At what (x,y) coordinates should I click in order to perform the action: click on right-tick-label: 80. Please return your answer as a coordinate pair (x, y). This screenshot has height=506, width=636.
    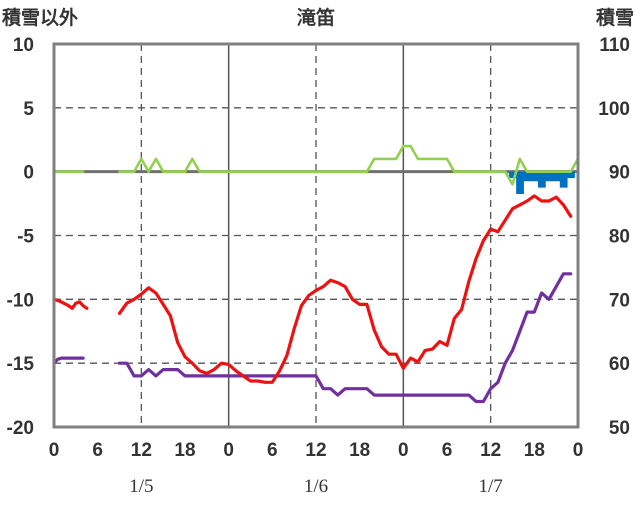
    Looking at the image, I should click on (619, 237).